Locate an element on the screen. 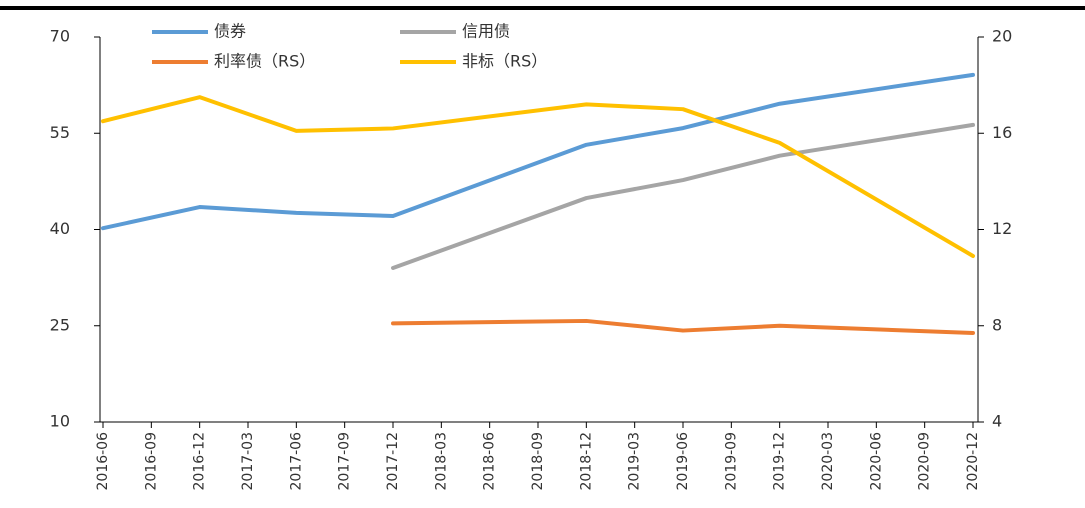  x-tick-label: 2019-12 is located at coordinates (780, 461).